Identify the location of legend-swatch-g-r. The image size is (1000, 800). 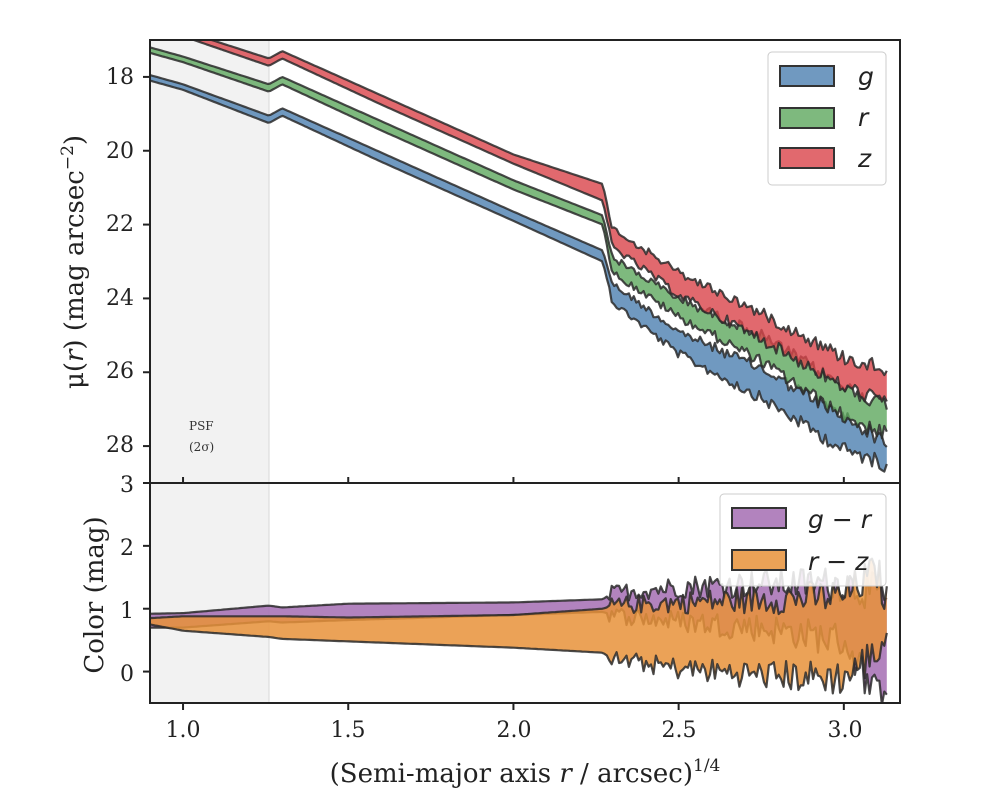
(759, 518).